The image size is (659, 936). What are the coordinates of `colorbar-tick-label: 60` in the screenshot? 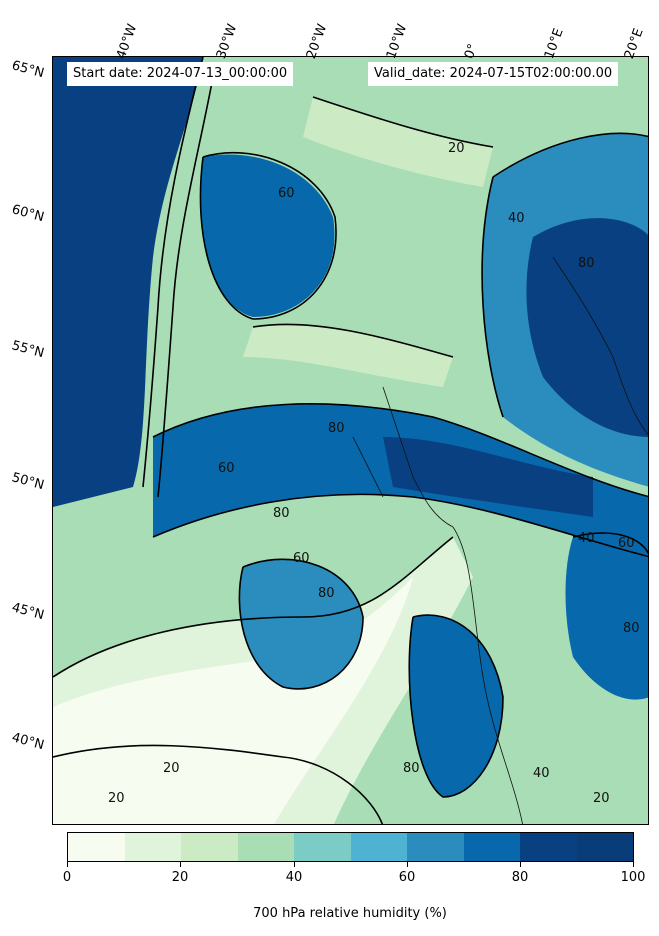 It's located at (407, 877).